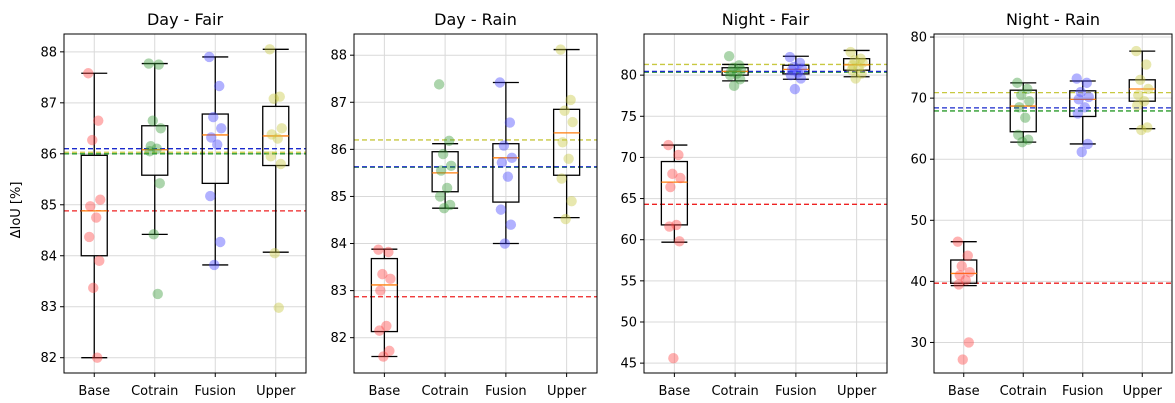  I want to click on y-tick-label: 50, so click(628, 322).